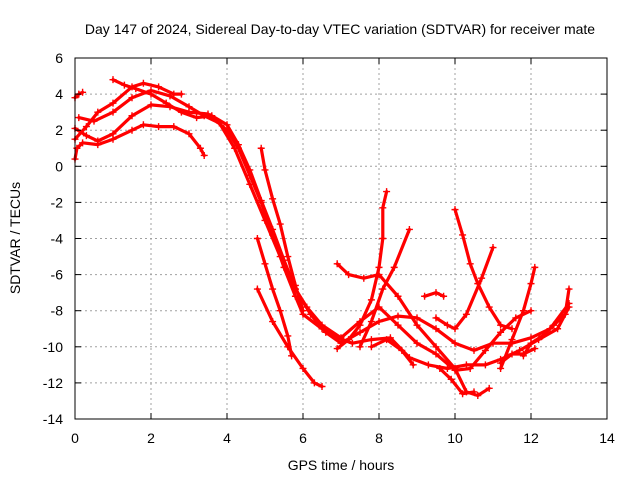 This screenshot has height=485, width=640. Describe the element at coordinates (457, 381) in the screenshot. I see `series-sat-o` at that location.